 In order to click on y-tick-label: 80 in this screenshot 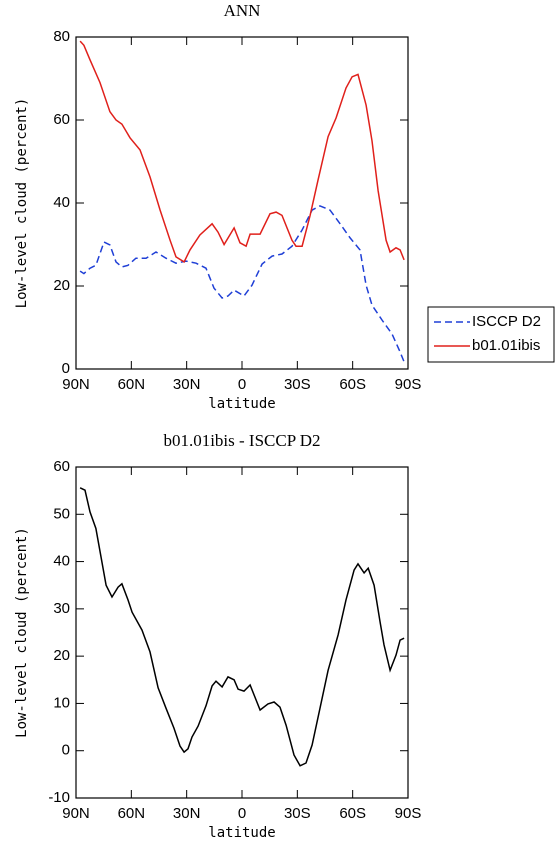, I will do `click(61, 36)`.